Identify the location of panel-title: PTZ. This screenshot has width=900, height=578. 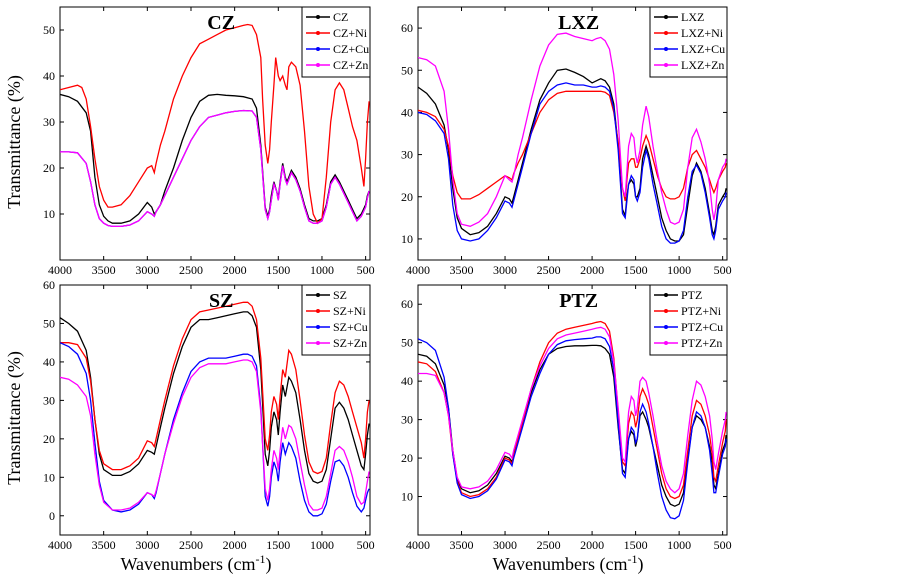
(578, 301).